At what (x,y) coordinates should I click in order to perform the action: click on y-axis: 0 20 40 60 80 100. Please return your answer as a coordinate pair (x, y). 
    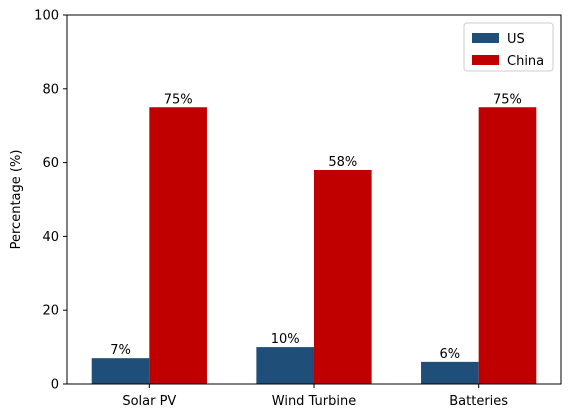
    Looking at the image, I should click on (50, 201).